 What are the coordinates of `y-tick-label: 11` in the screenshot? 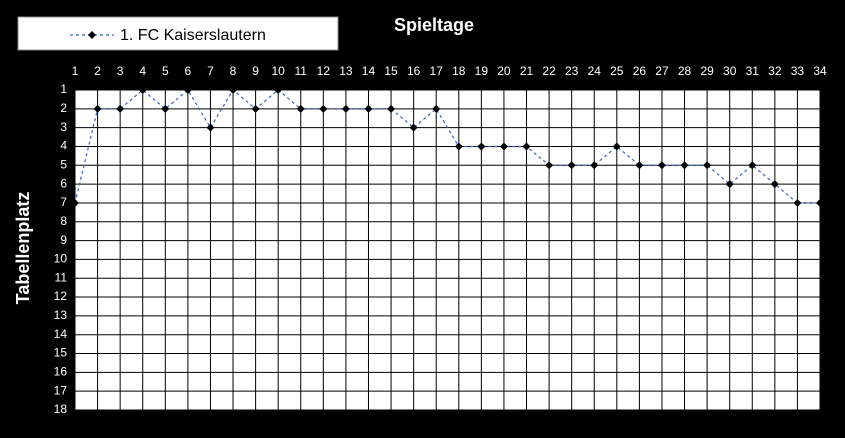 It's located at (61, 277).